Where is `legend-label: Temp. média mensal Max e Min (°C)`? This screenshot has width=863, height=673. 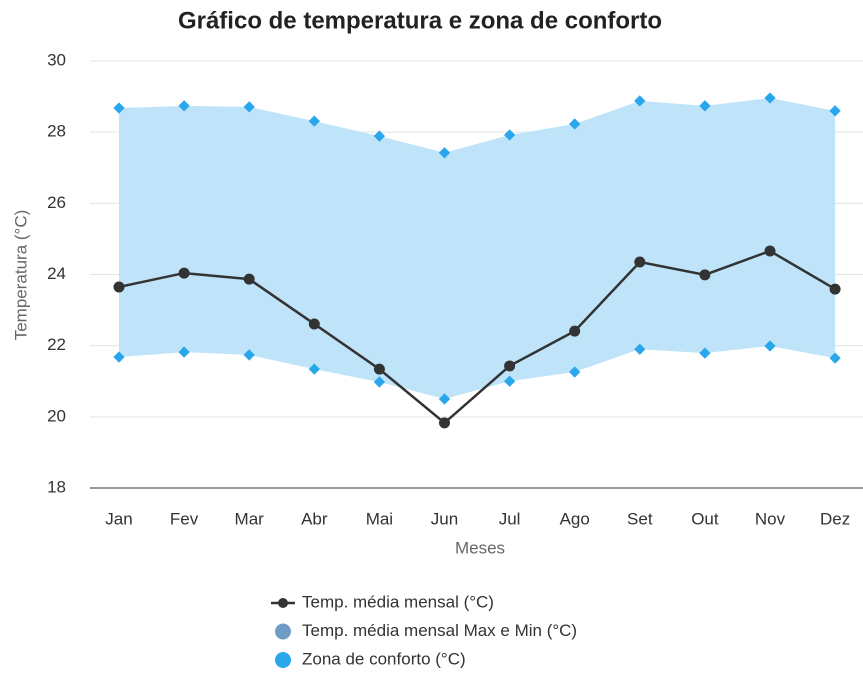
legend-label: Temp. média mensal Max e Min (°C) is located at coordinates (439, 630).